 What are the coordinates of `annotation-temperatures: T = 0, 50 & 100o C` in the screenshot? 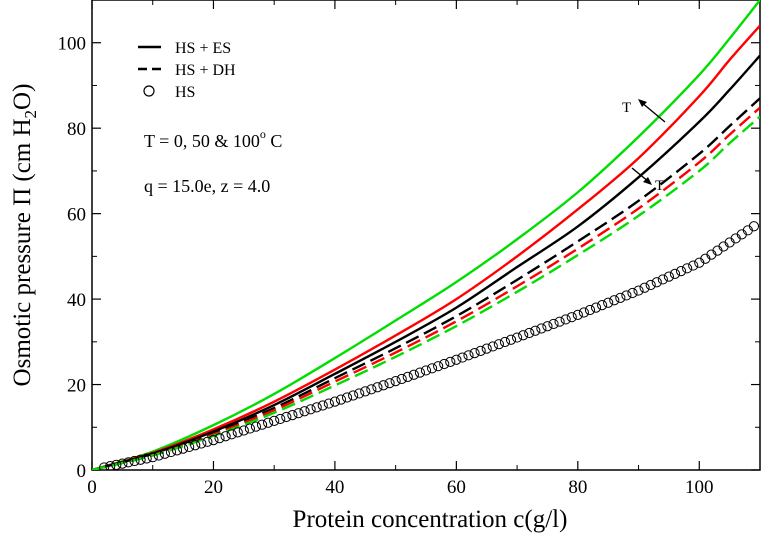 It's located at (213, 139).